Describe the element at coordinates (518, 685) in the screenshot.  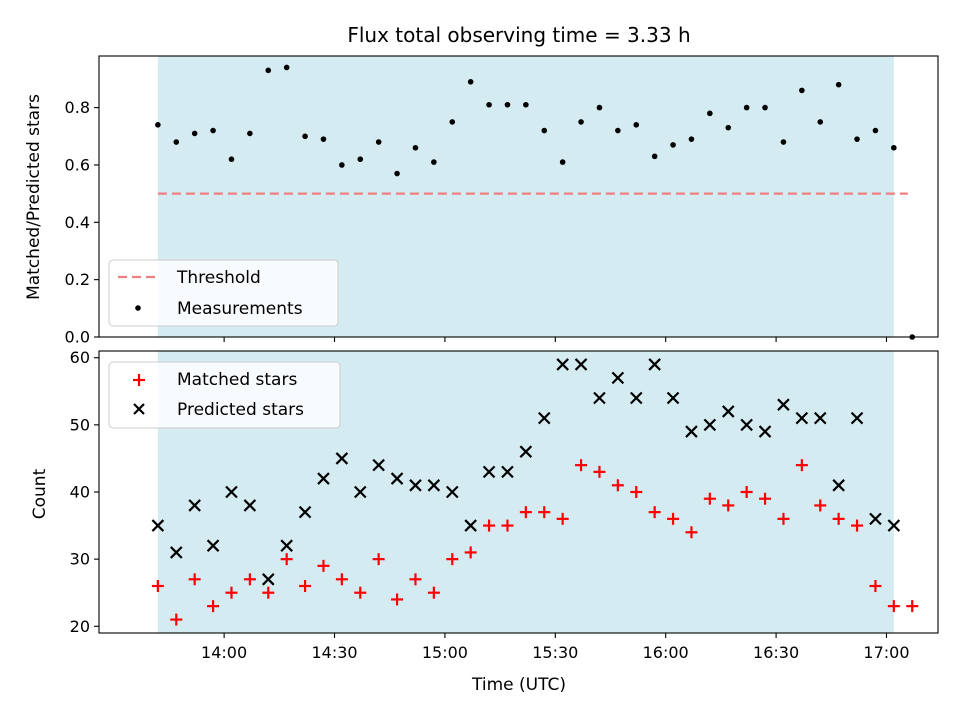
I see `x-axis-label: Time (UTC)` at that location.